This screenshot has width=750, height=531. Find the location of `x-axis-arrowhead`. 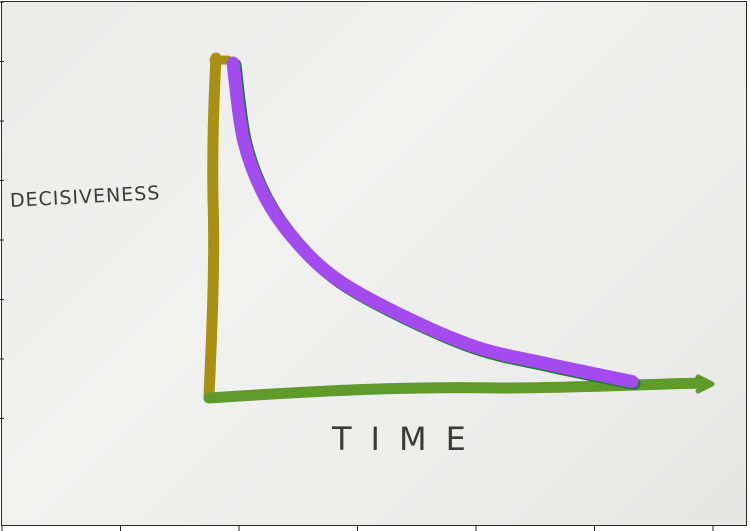

x-axis-arrowhead is located at coordinates (705, 384).